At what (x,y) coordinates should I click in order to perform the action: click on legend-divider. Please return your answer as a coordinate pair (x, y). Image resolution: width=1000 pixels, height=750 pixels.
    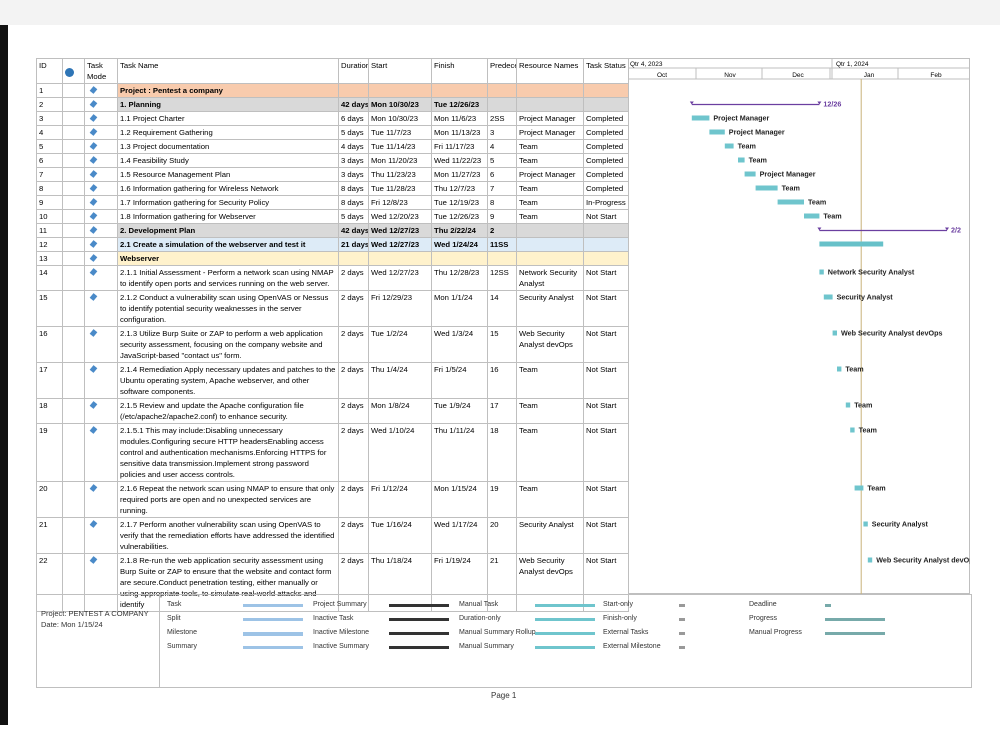
    Looking at the image, I should click on (159, 641).